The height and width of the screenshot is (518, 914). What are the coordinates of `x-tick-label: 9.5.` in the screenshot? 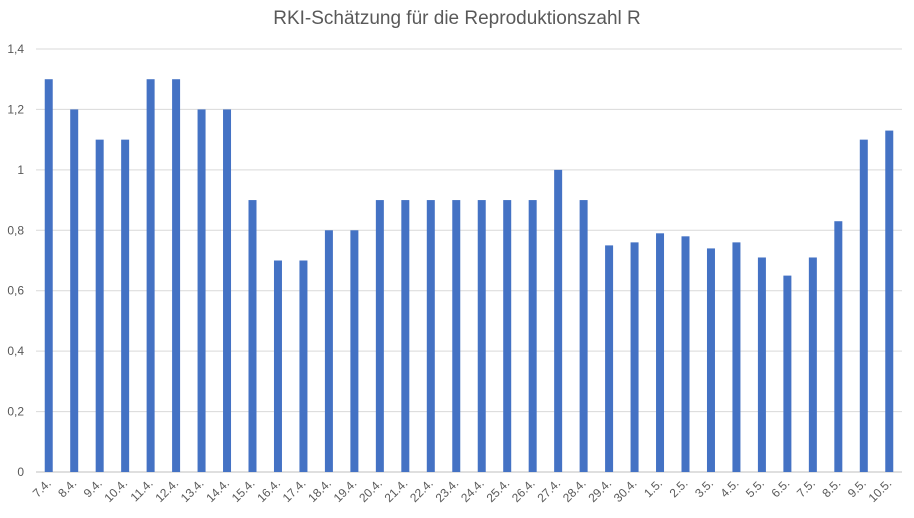 It's located at (857, 488).